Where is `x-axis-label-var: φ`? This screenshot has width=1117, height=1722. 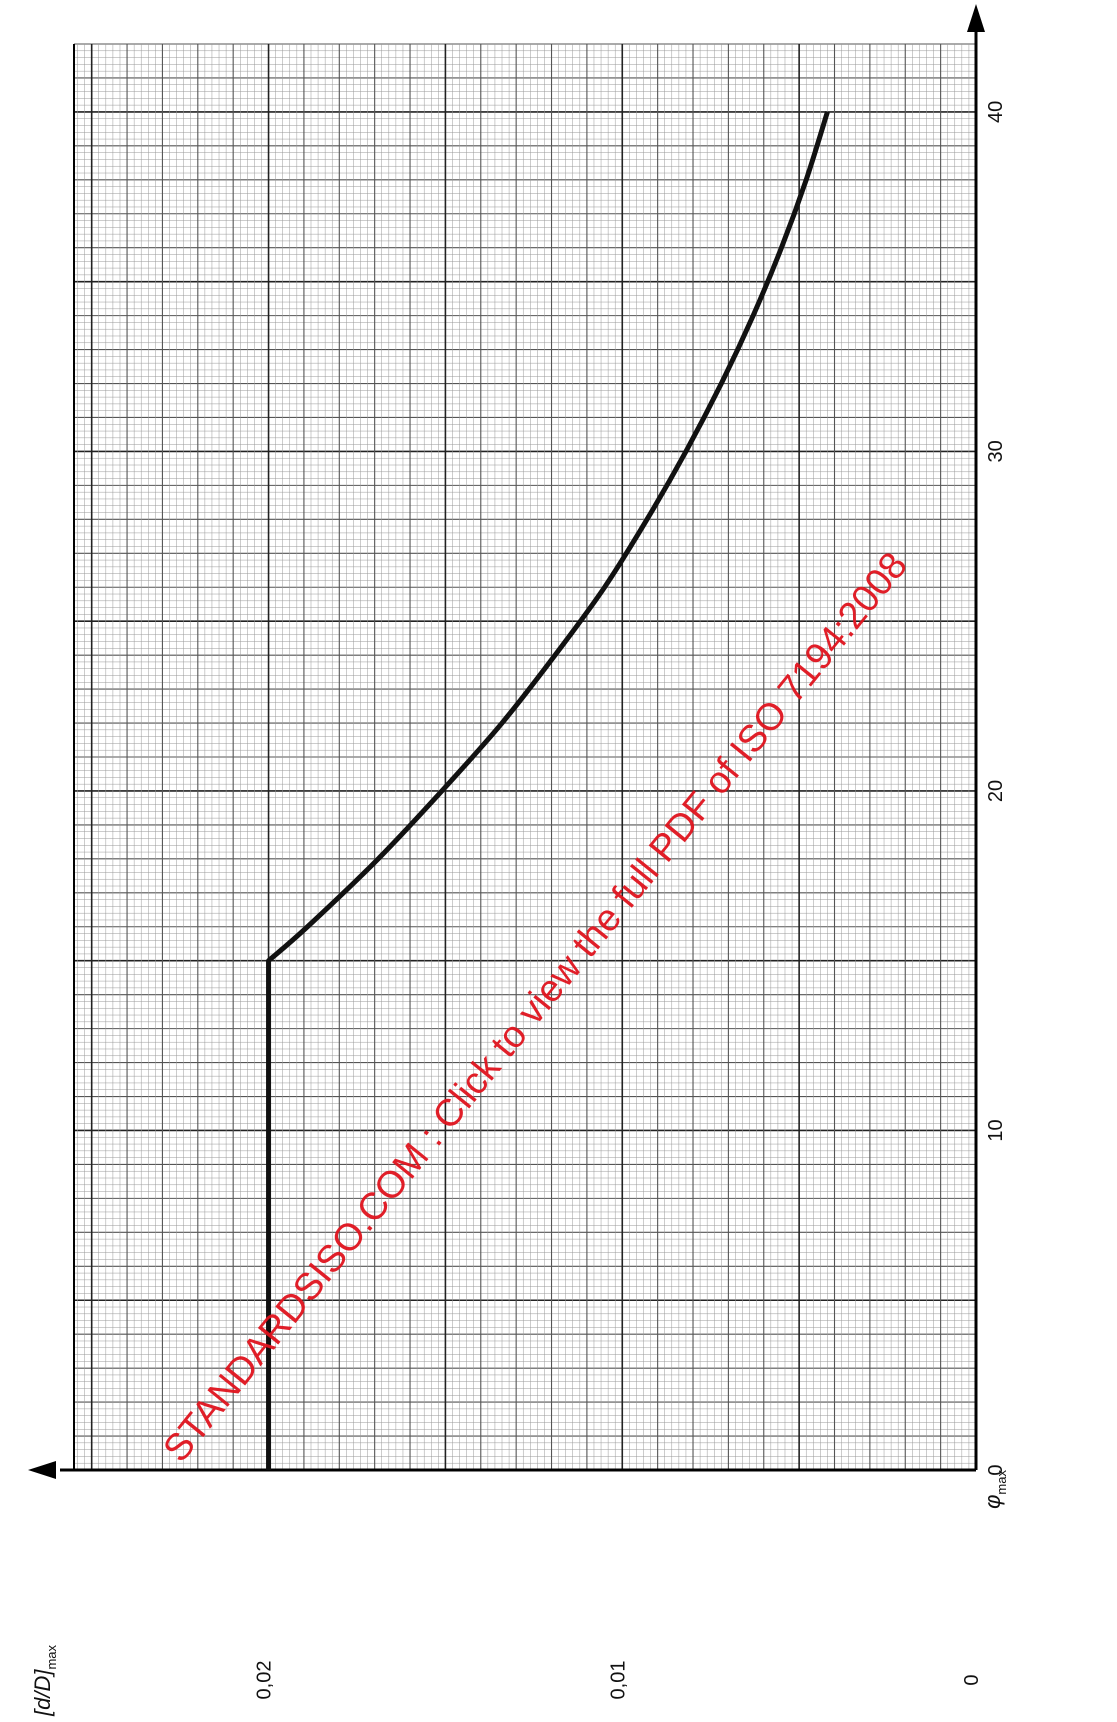 x-axis-label-var: φ is located at coordinates (992, 1502).